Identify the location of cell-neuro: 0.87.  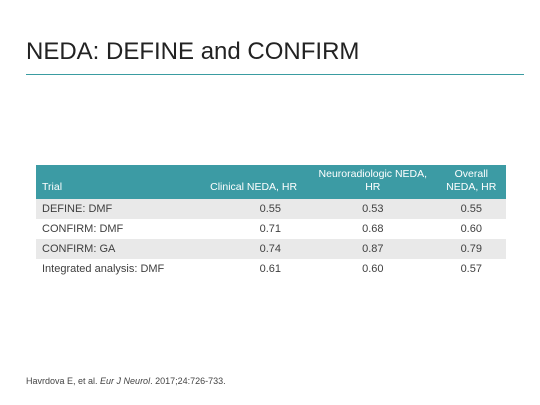
(373, 249).